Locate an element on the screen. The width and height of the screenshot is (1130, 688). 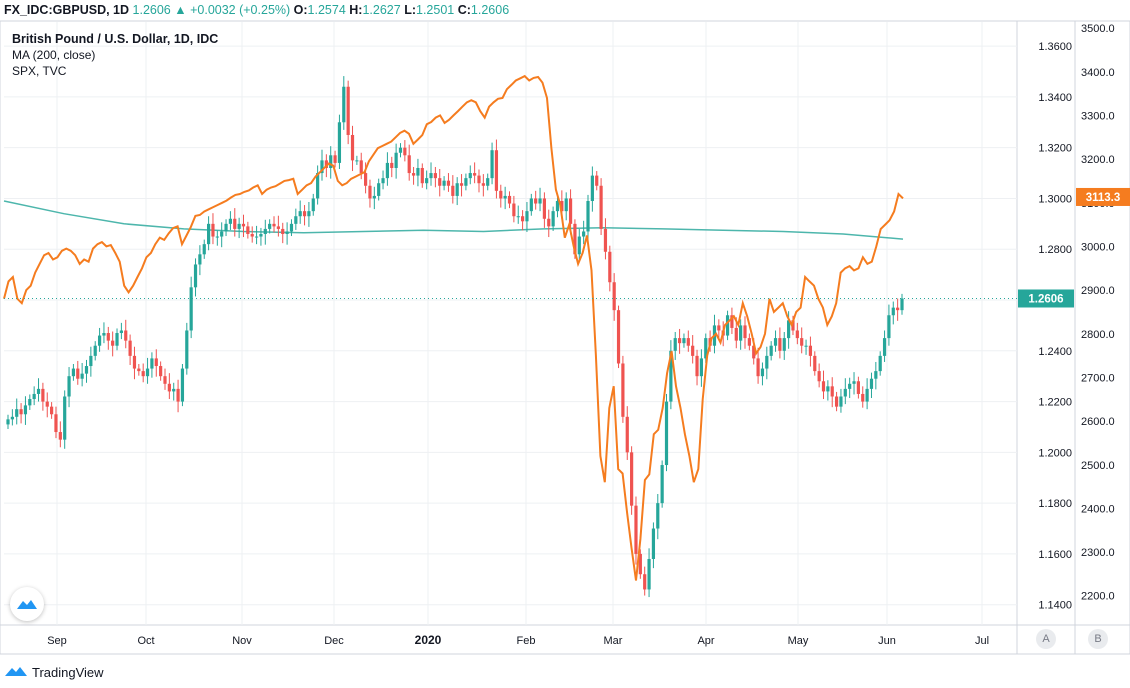
axis-b-button: B is located at coordinates (1098, 639).